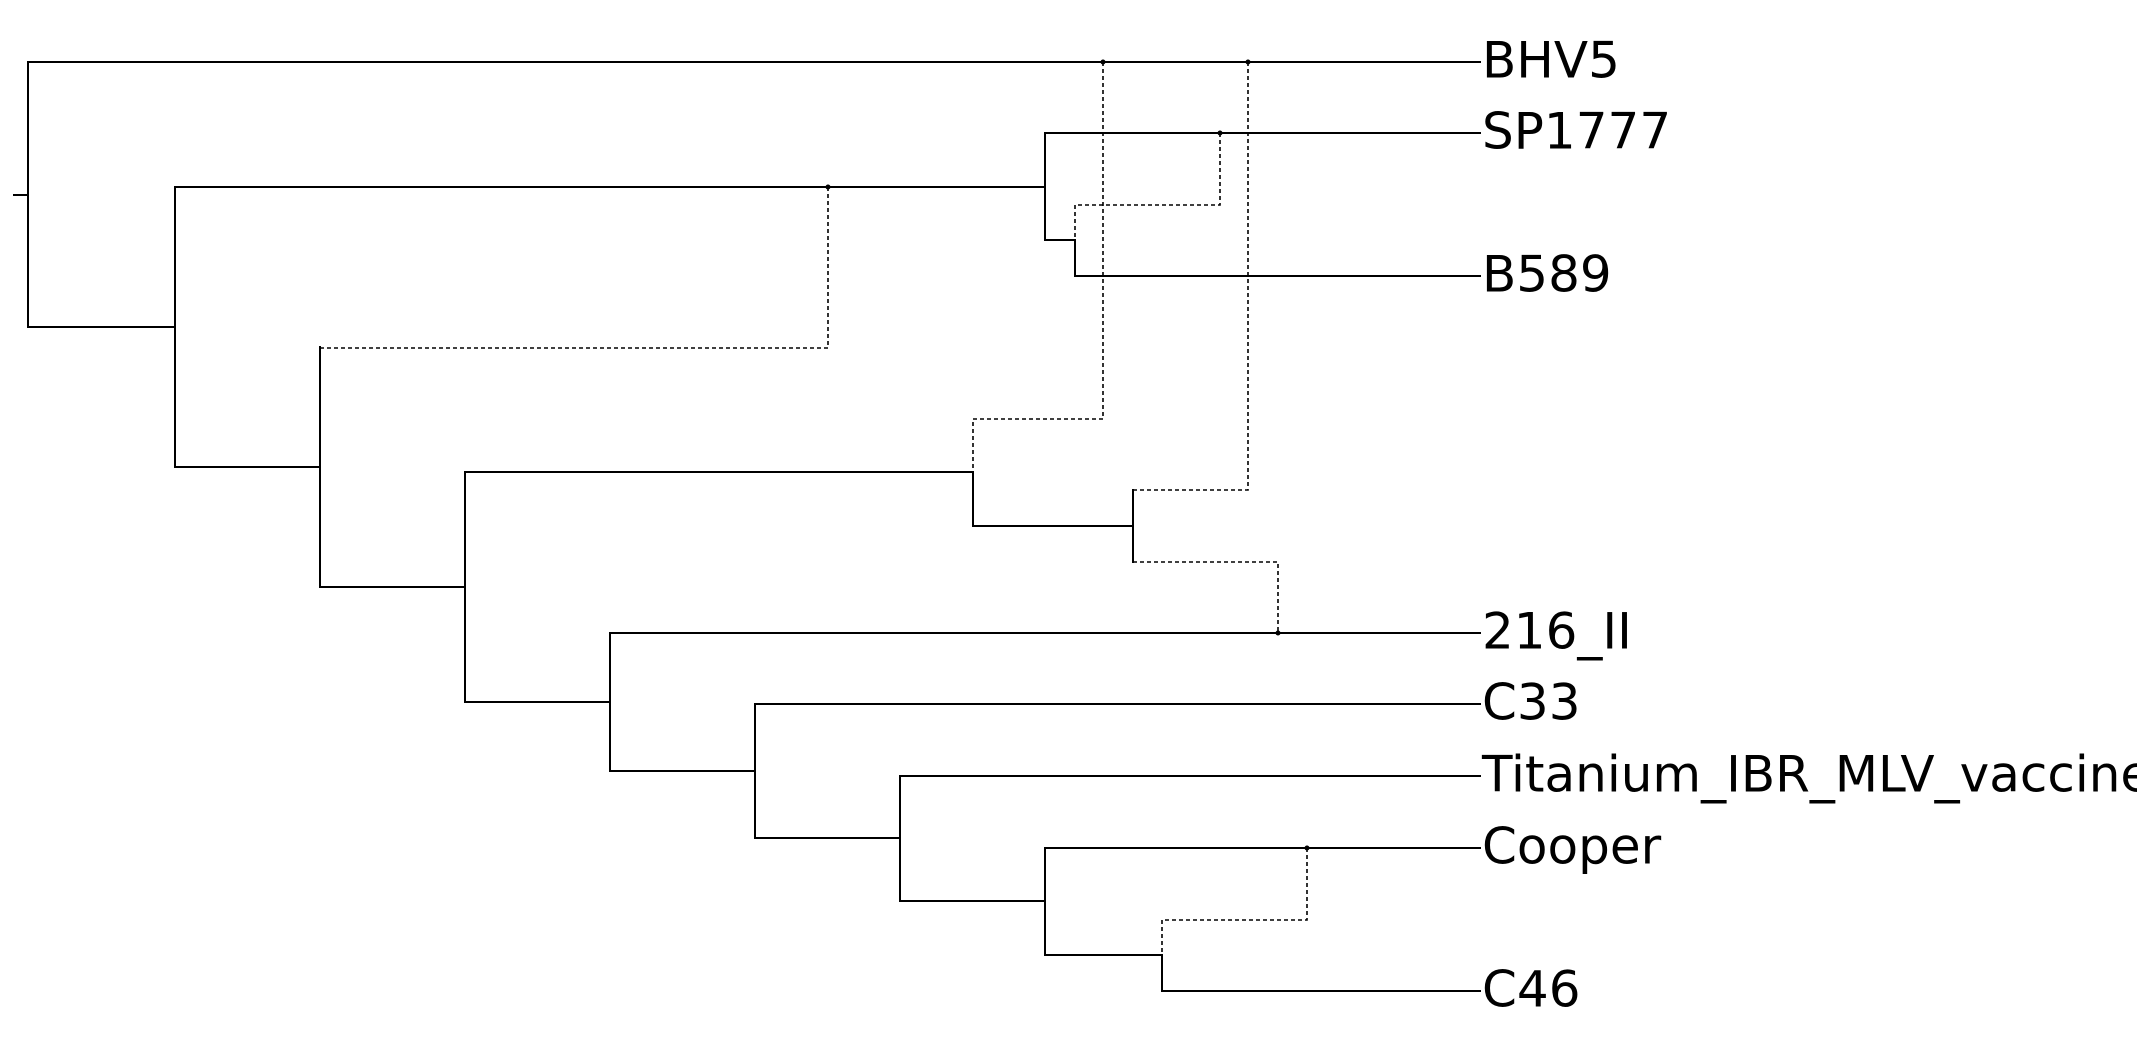  I want to click on taxon-label-cooper: Cooper, so click(1572, 847).